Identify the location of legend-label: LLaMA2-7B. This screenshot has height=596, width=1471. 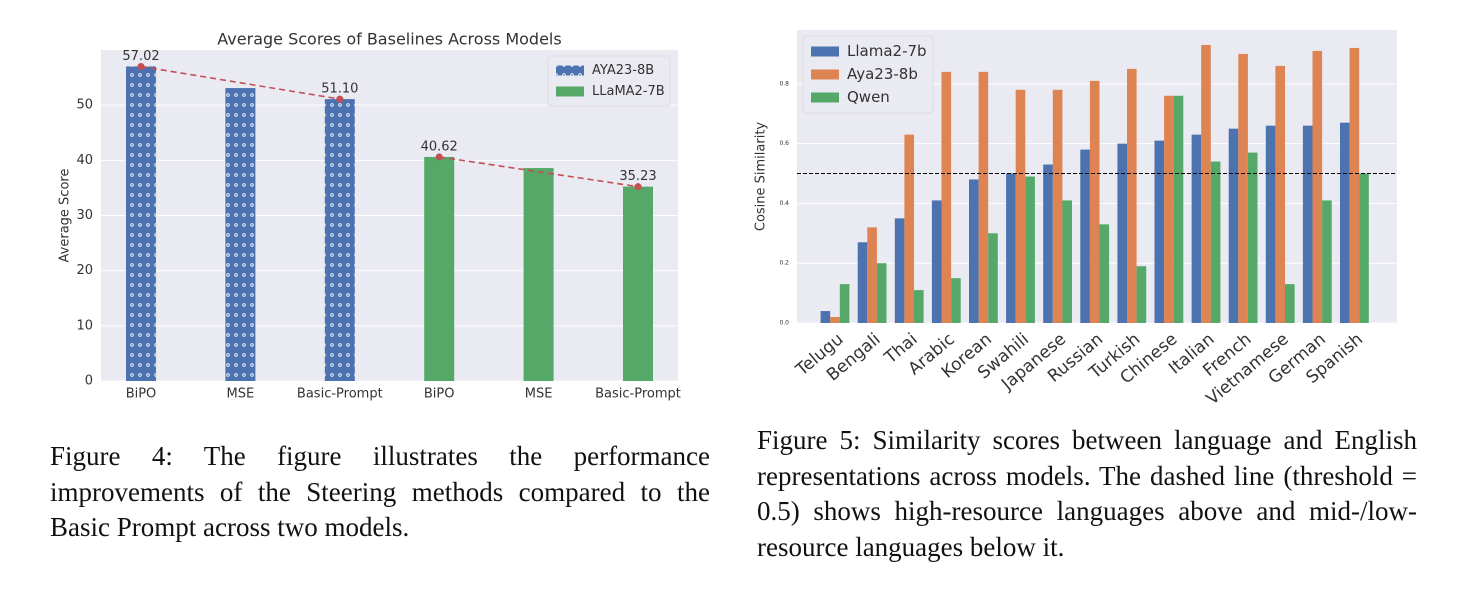
(628, 91).